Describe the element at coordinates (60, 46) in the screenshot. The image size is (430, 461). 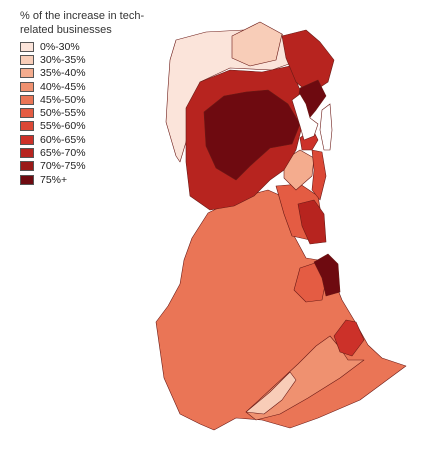
I see `legend-label: 0%-30%` at that location.